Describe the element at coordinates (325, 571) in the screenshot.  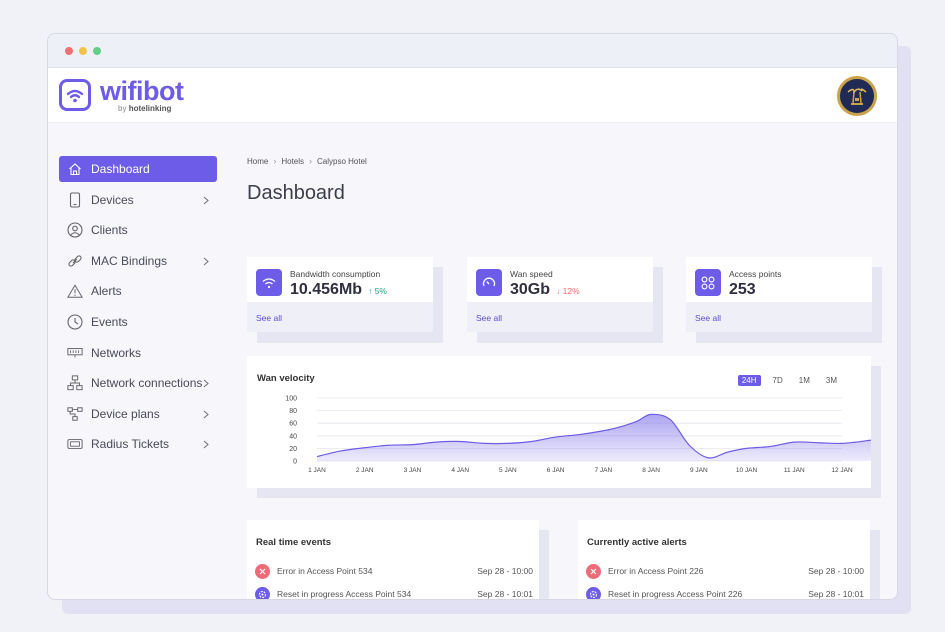
I see `event-text: Error in Access Point 534` at that location.